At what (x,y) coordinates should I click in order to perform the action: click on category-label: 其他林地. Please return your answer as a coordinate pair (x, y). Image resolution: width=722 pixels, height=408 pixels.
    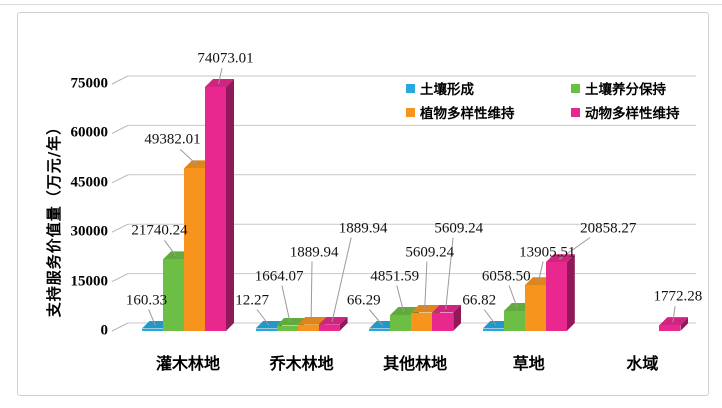
    Looking at the image, I should click on (415, 363).